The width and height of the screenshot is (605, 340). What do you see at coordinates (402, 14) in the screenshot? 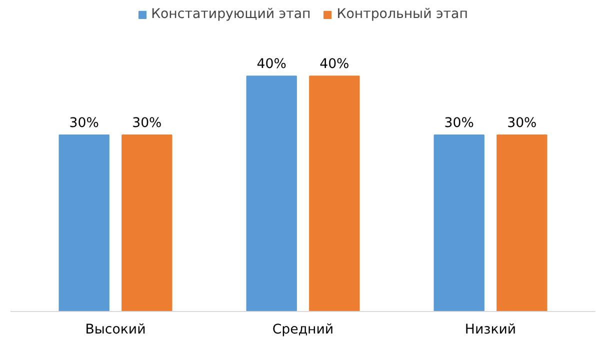
I see `legend-label: Контрольный этап` at bounding box center [402, 14].